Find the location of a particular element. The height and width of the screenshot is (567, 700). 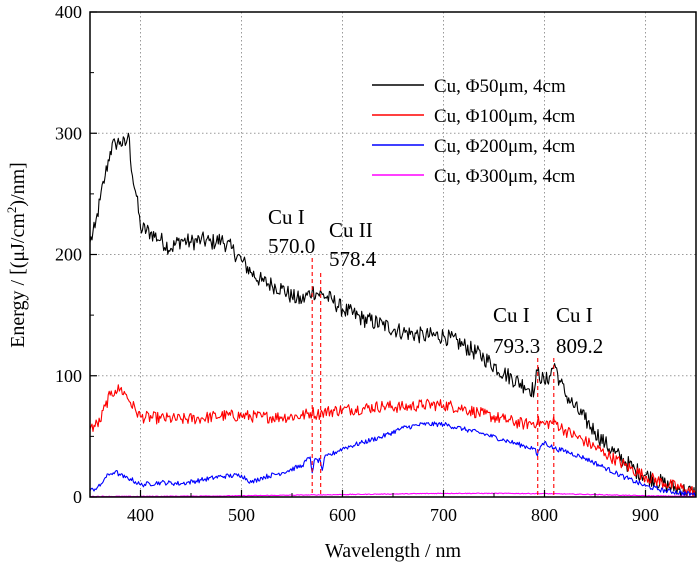

legend-label: Cu, Φ300μm, 4cm is located at coordinates (504, 176).